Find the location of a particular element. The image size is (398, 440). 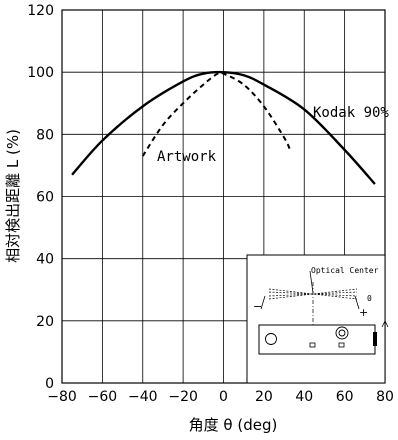

y-tick-label: 40 is located at coordinates (45, 260).